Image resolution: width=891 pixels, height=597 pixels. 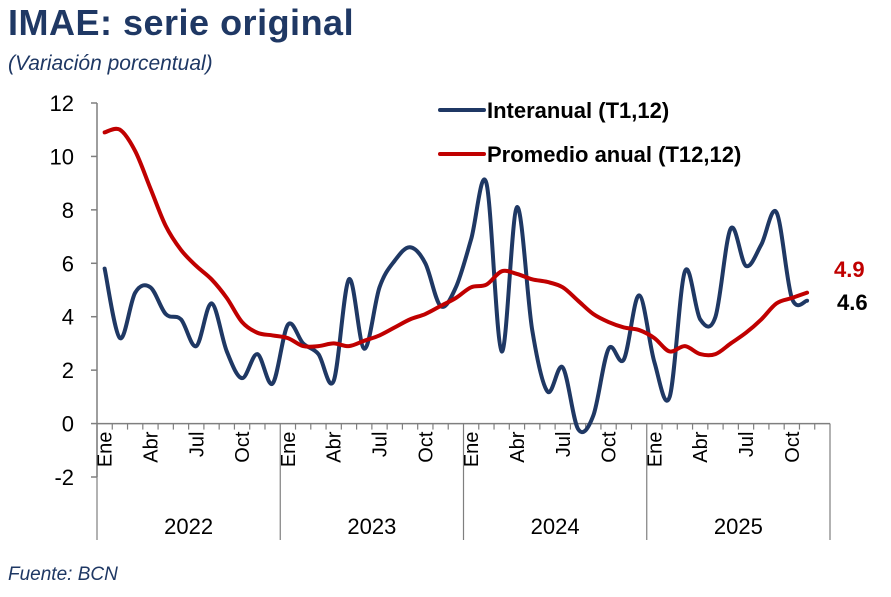 What do you see at coordinates (68, 210) in the screenshot?
I see `y-tick-label: 8` at bounding box center [68, 210].